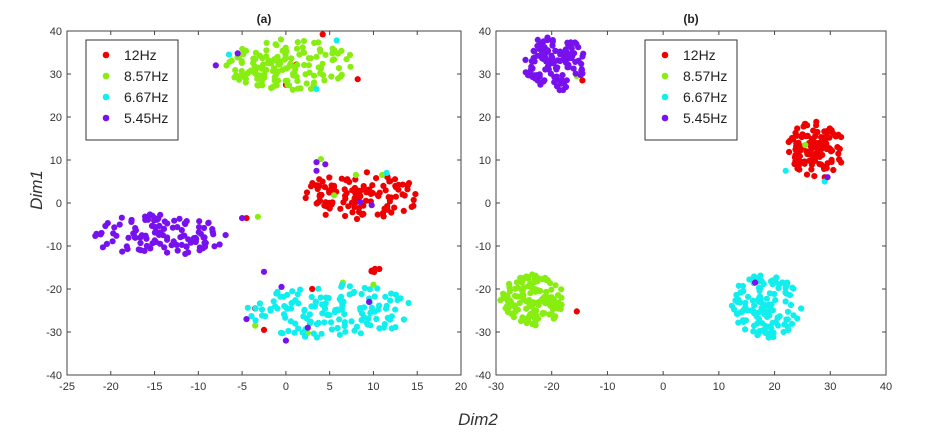 The height and width of the screenshot is (446, 937). I want to click on y-tick-label: 10, so click(56, 161).